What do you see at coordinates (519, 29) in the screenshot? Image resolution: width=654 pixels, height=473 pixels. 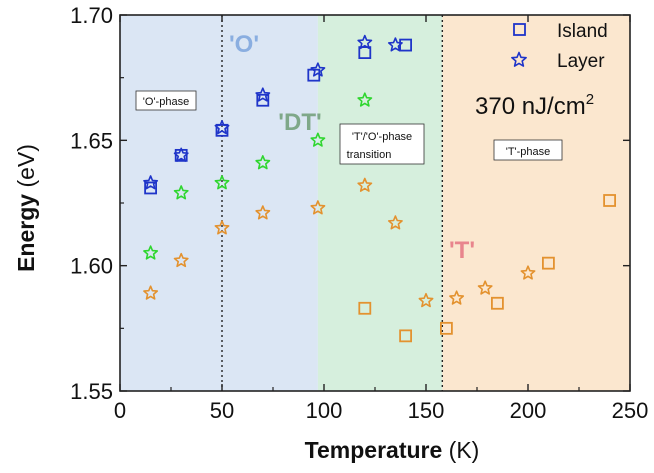 I see `legend-island-marker` at bounding box center [519, 29].